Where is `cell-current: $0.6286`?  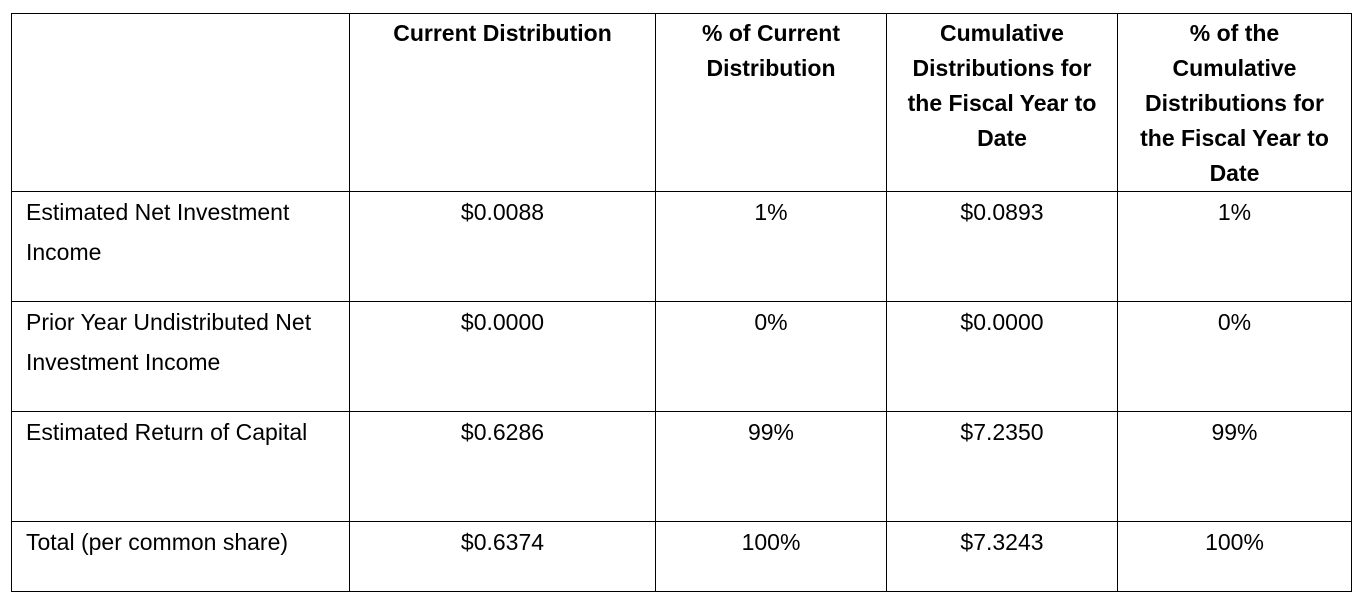 cell-current: $0.6286 is located at coordinates (502, 466).